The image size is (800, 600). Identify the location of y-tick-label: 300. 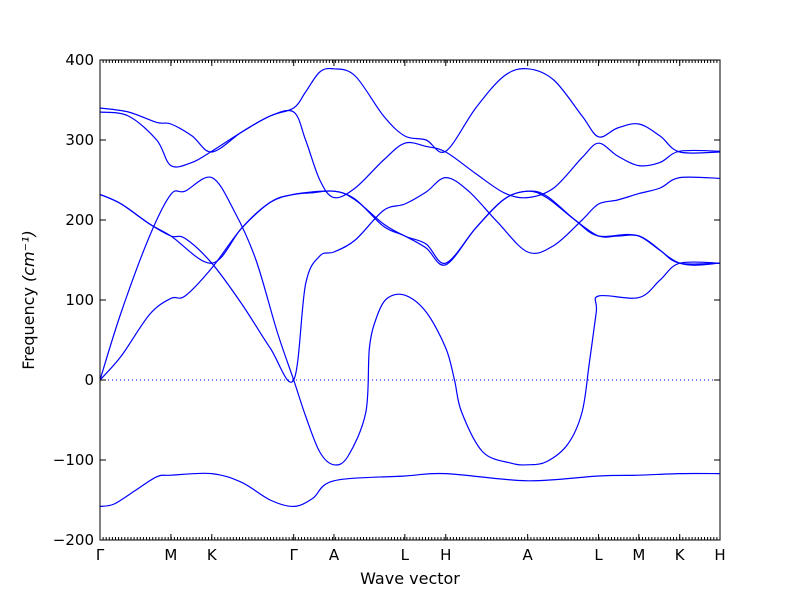
(79, 140).